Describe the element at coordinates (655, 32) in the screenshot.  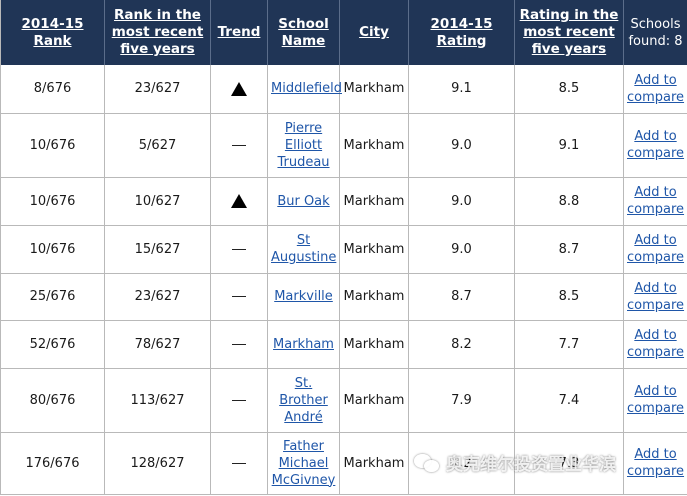
I see `schools-found-count: Schools found: 8` at that location.